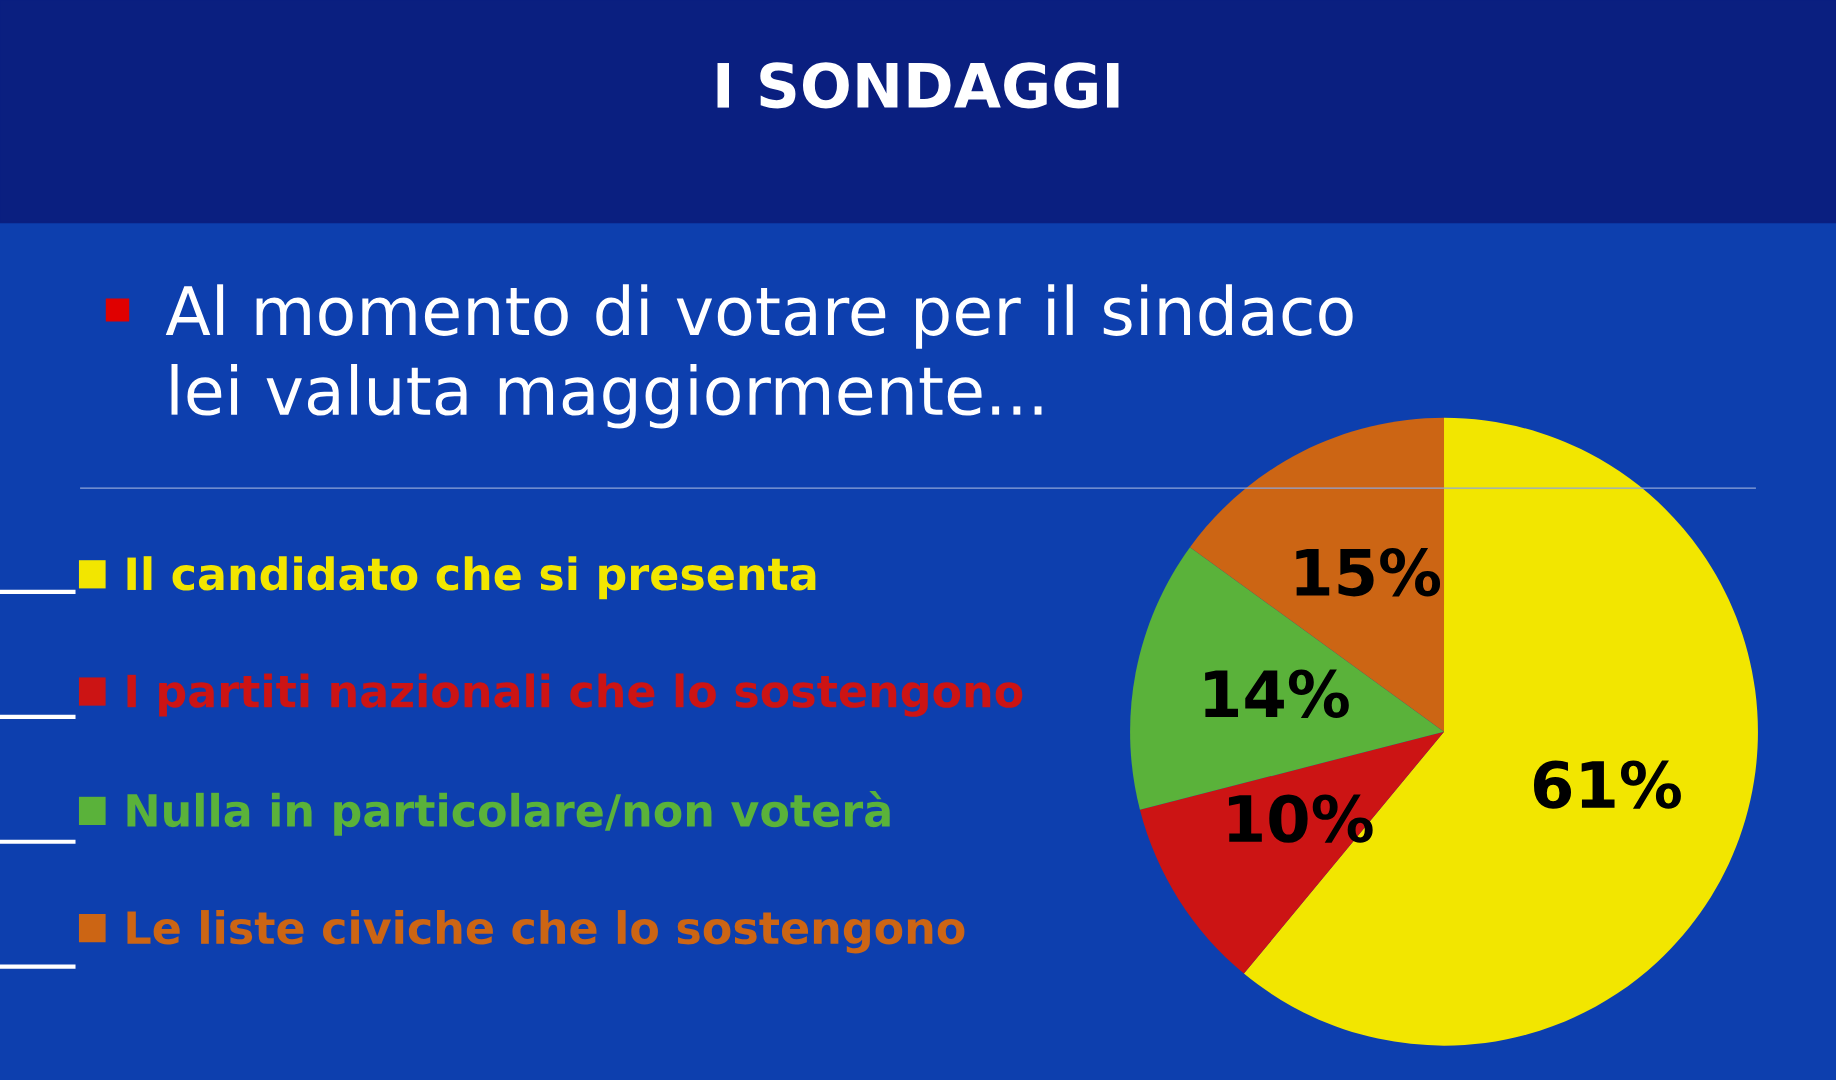 This screenshot has width=1836, height=1080. I want to click on legend-label: Nulla in particolare/non voterà, so click(508, 813).